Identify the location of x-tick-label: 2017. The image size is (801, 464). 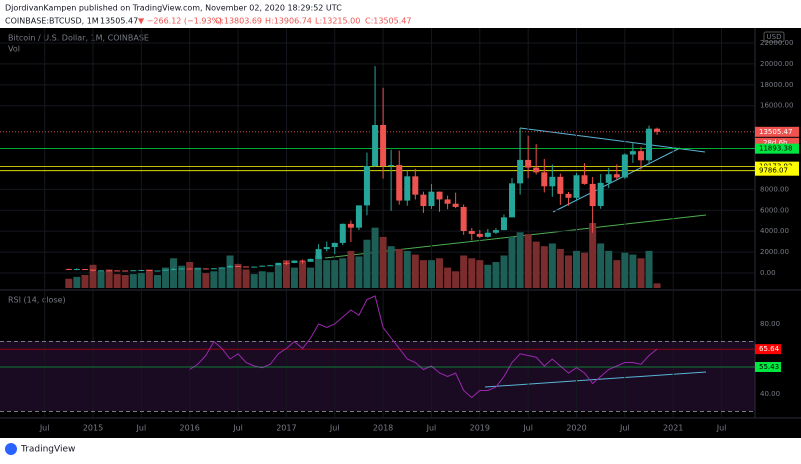
(286, 428).